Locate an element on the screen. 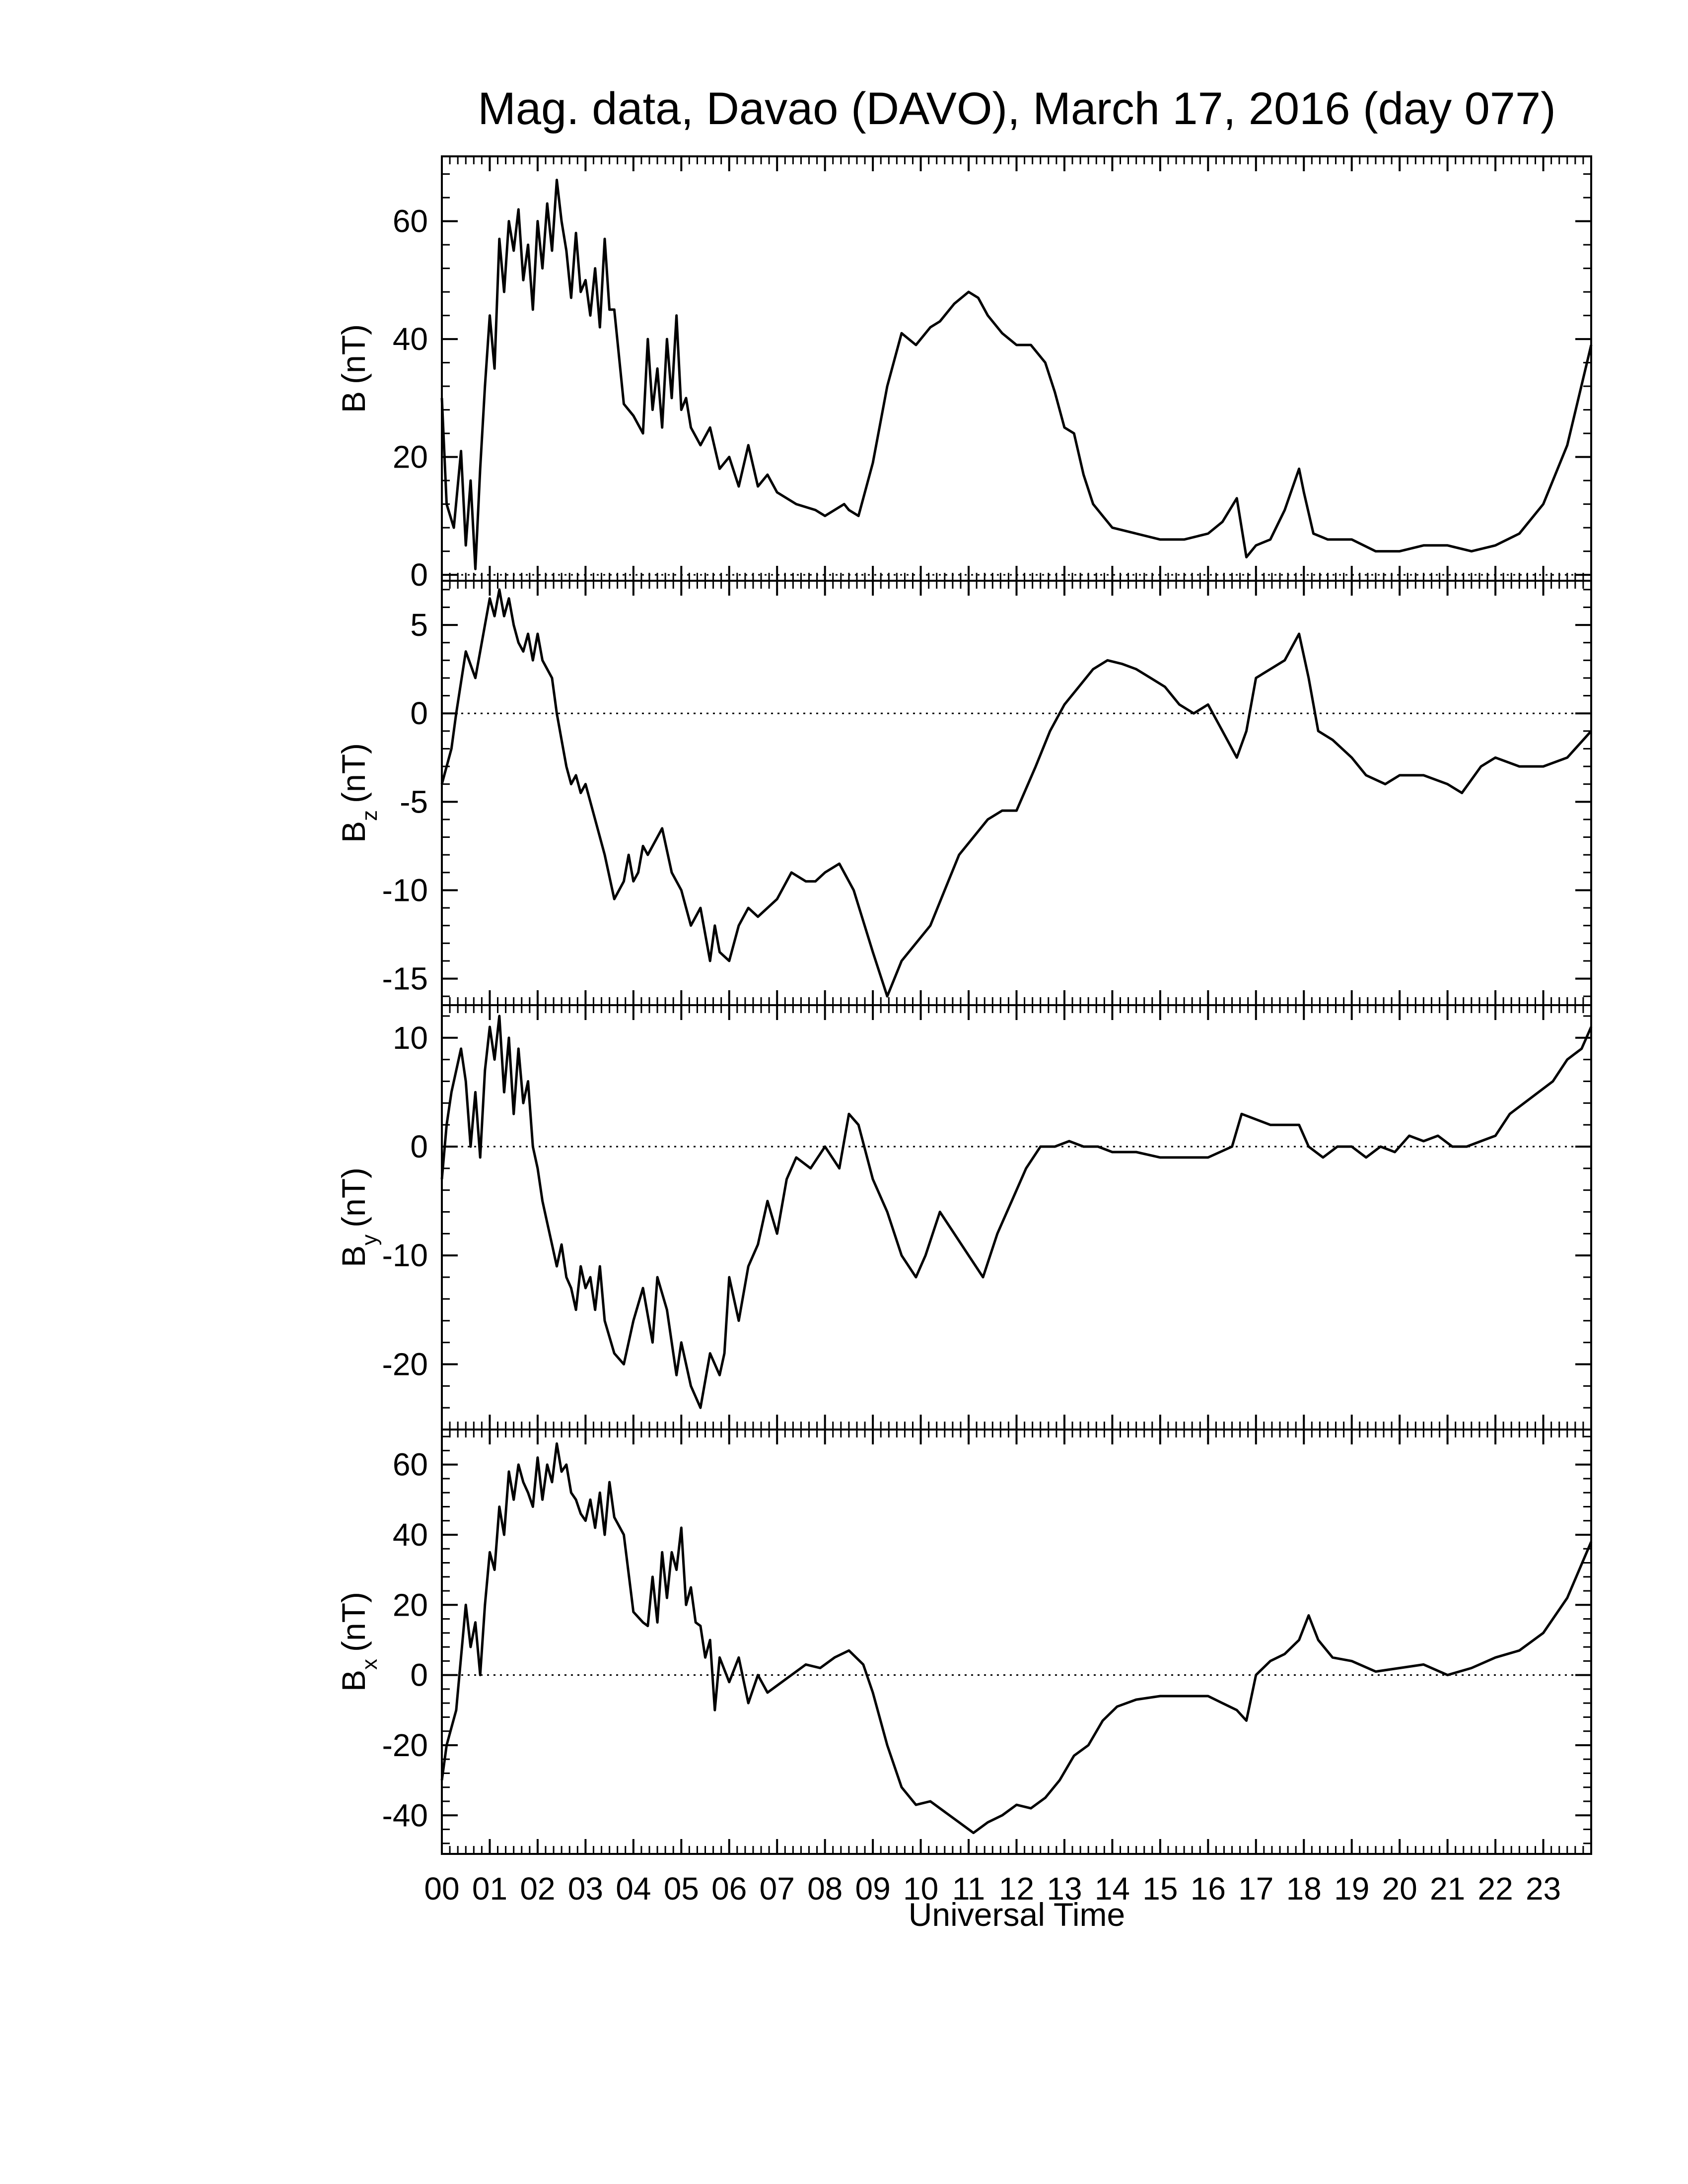  by-y-tick-label: 10 is located at coordinates (410, 1038).